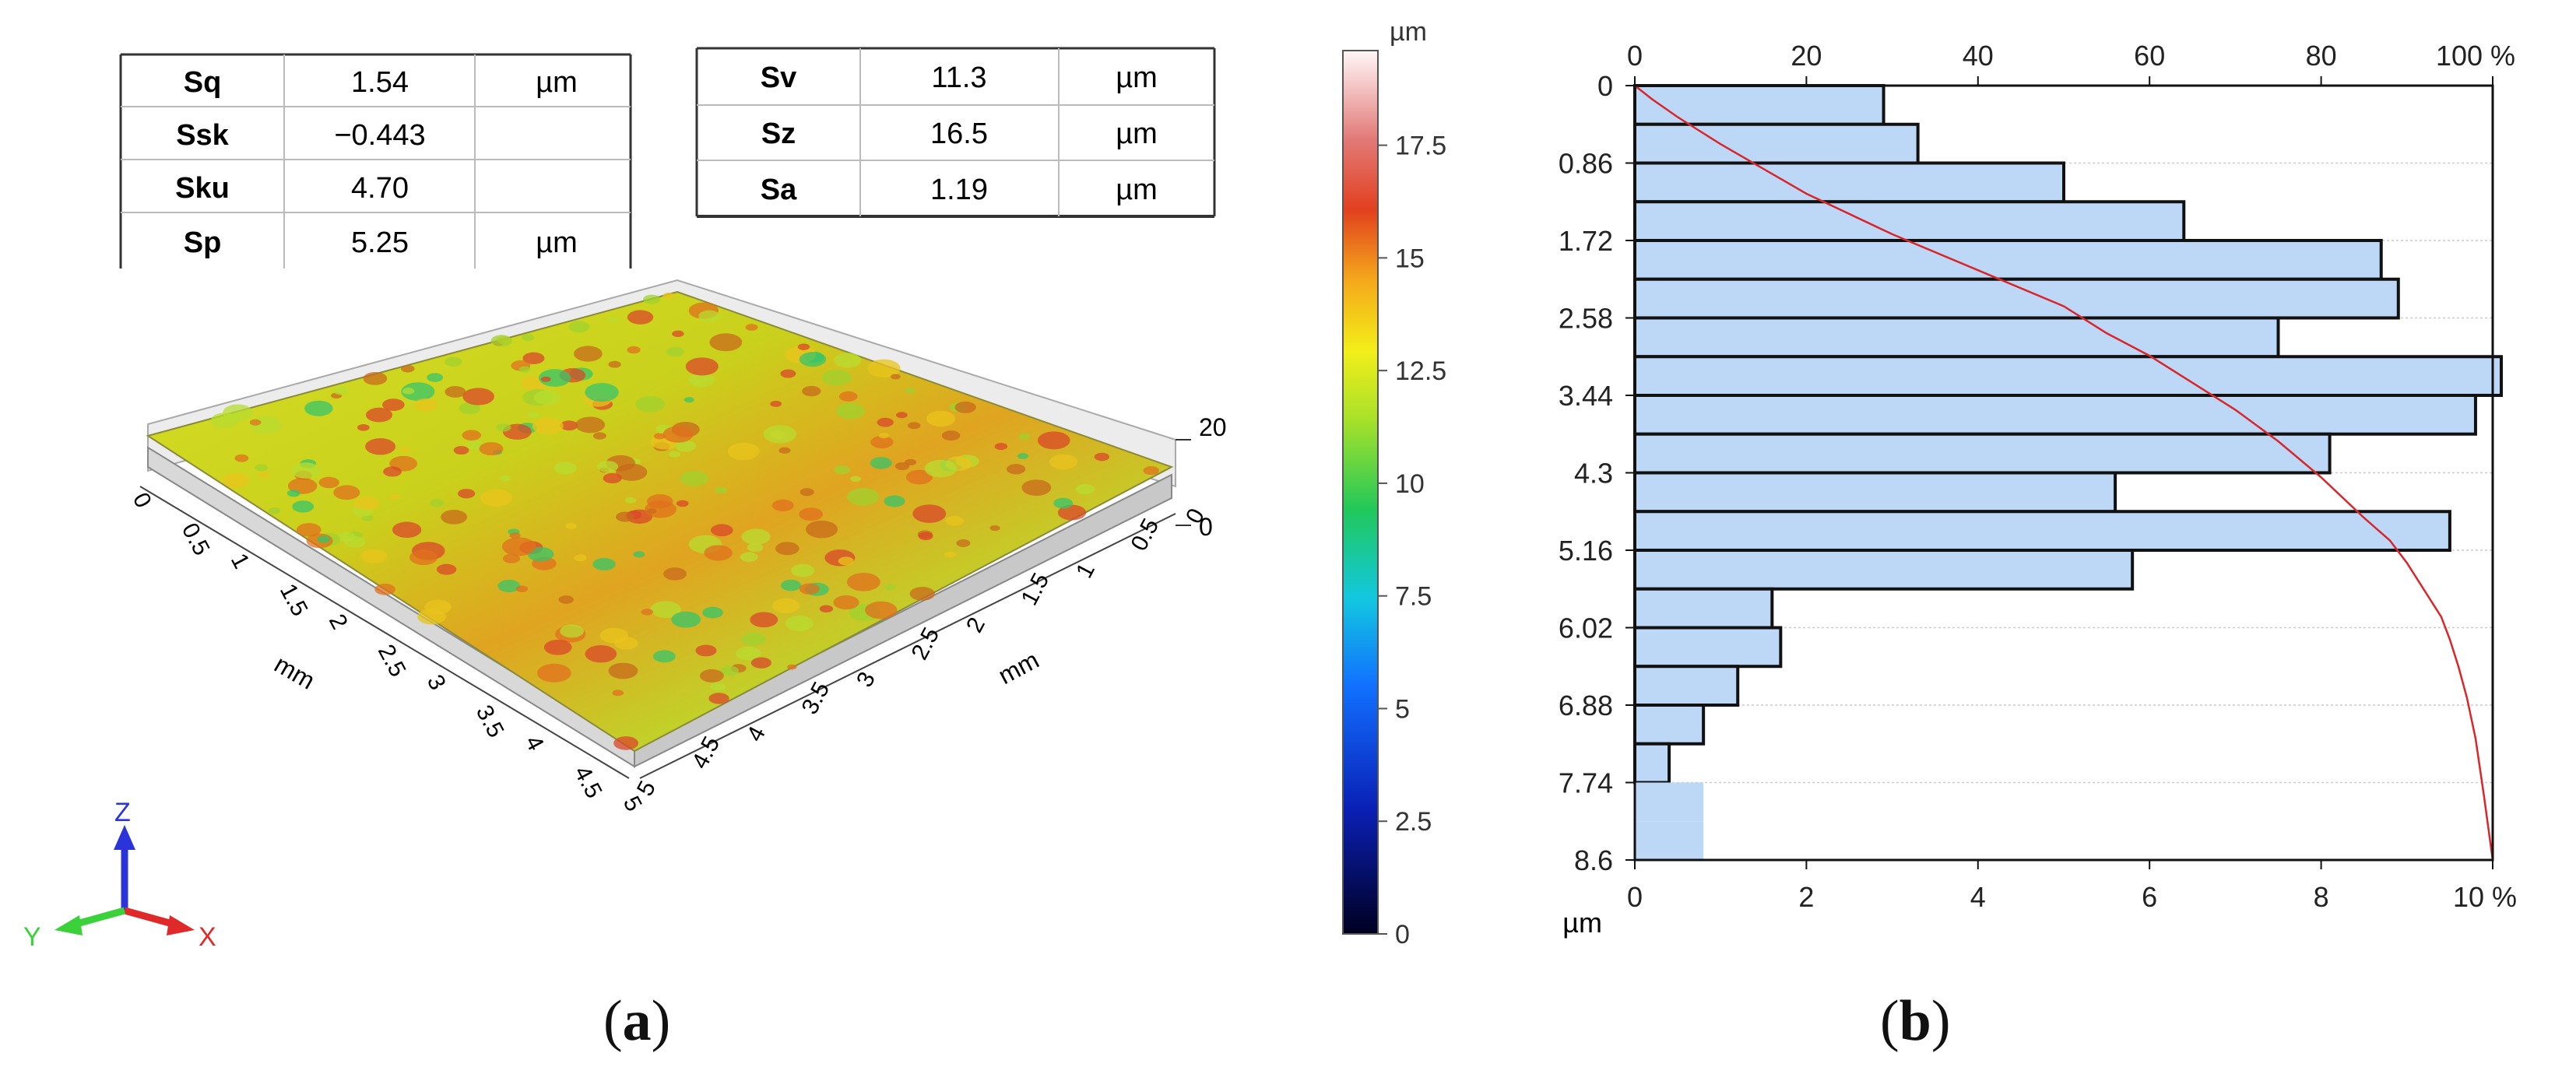 This screenshot has height=1074, width=2576. I want to click on x-top-tick-label: 60, so click(2150, 56).